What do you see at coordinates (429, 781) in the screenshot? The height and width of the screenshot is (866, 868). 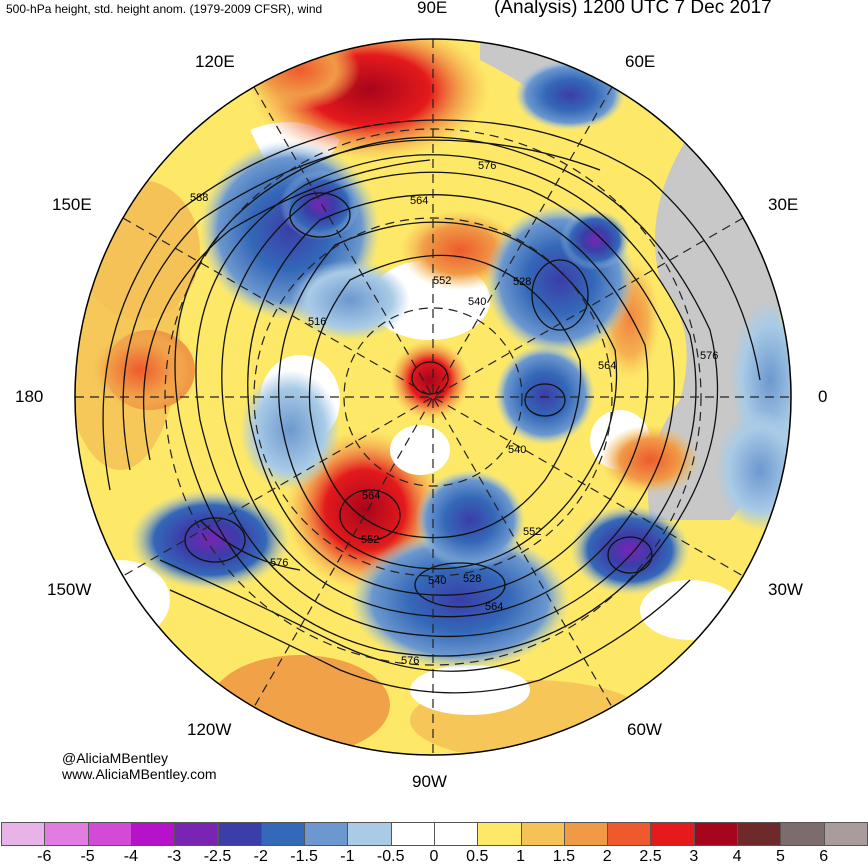 I see `lon-label-90w: 90W` at bounding box center [429, 781].